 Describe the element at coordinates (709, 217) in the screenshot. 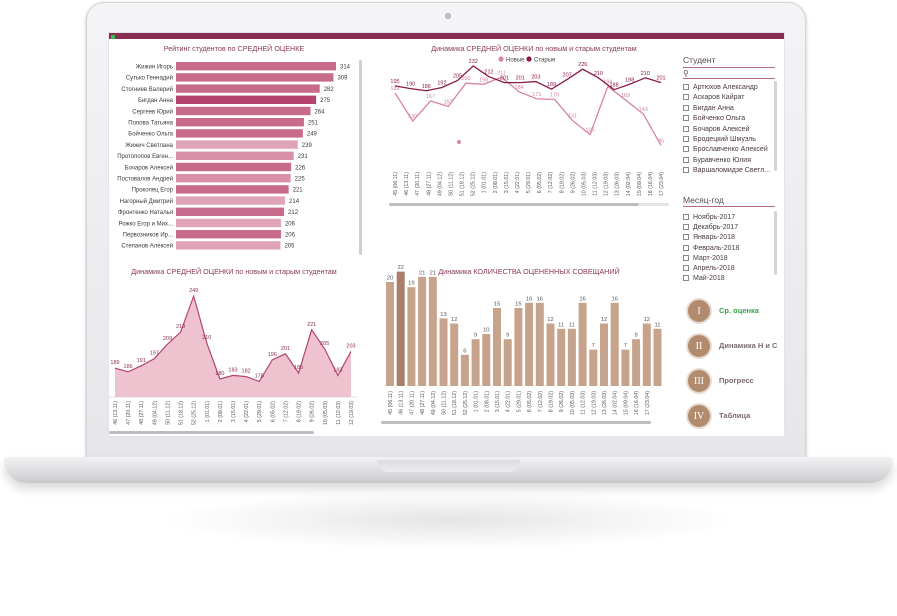

I see `month-option: Ноябрь-2017` at that location.